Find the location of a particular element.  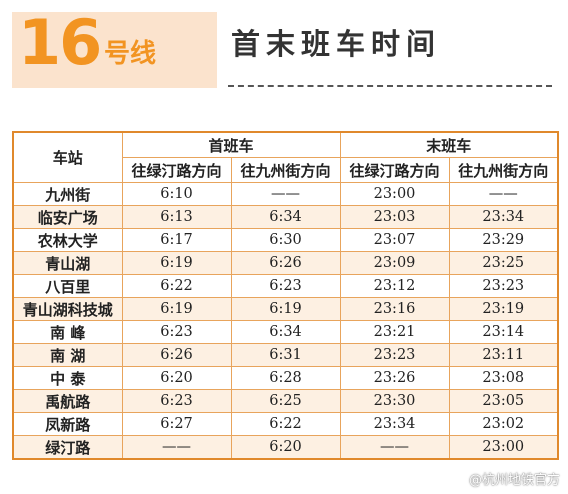

title-divider is located at coordinates (390, 86).